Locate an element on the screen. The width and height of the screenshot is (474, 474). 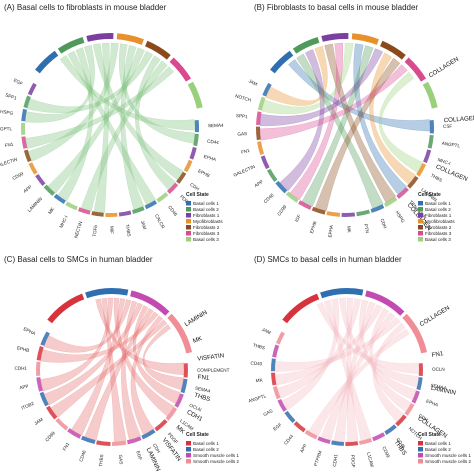
gene-label: L1CAM is located at coordinates (370, 460).